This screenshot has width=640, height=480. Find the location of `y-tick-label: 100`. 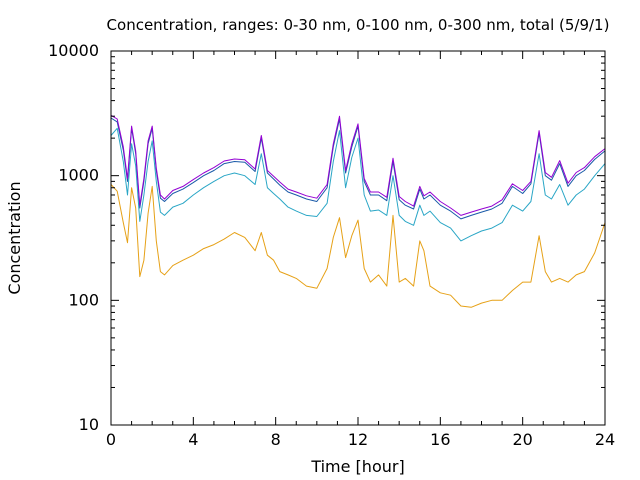

y-tick-label: 100 is located at coordinates (83, 299).